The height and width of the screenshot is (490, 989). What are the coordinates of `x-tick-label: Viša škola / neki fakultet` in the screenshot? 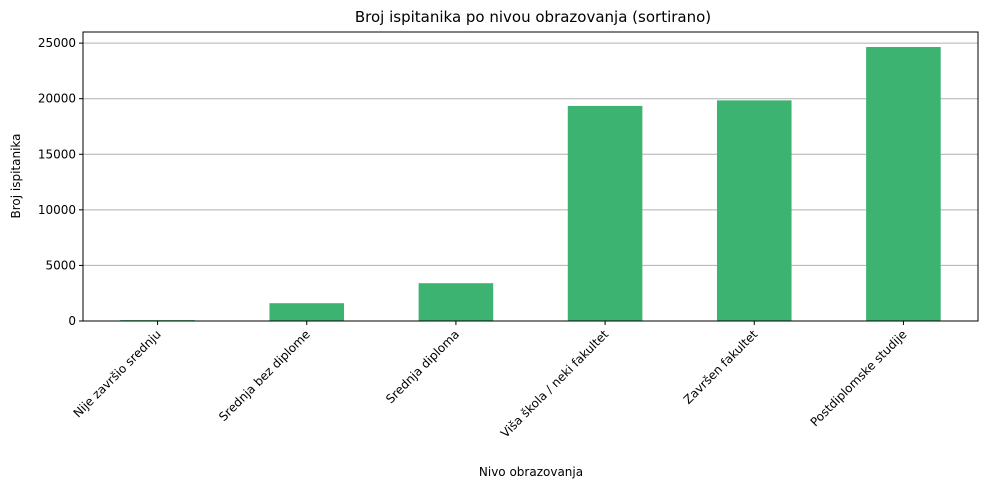 It's located at (554, 383).